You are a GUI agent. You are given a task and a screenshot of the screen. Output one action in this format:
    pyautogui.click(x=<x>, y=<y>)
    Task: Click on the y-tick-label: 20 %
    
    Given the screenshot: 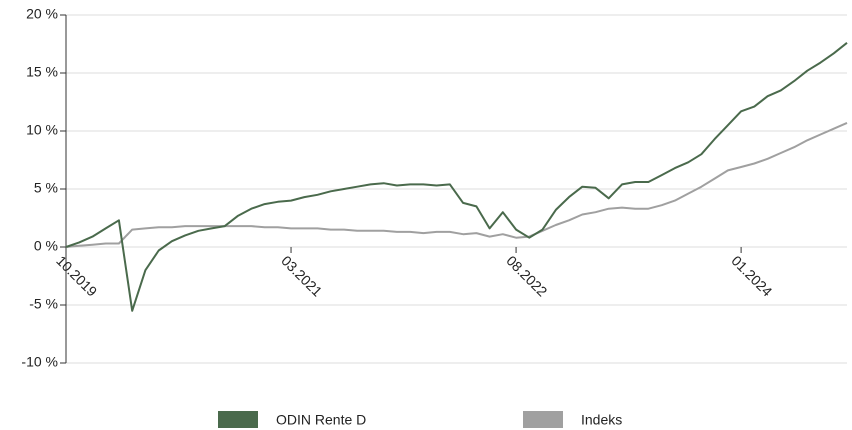 What is the action you would take?
    pyautogui.click(x=42, y=14)
    